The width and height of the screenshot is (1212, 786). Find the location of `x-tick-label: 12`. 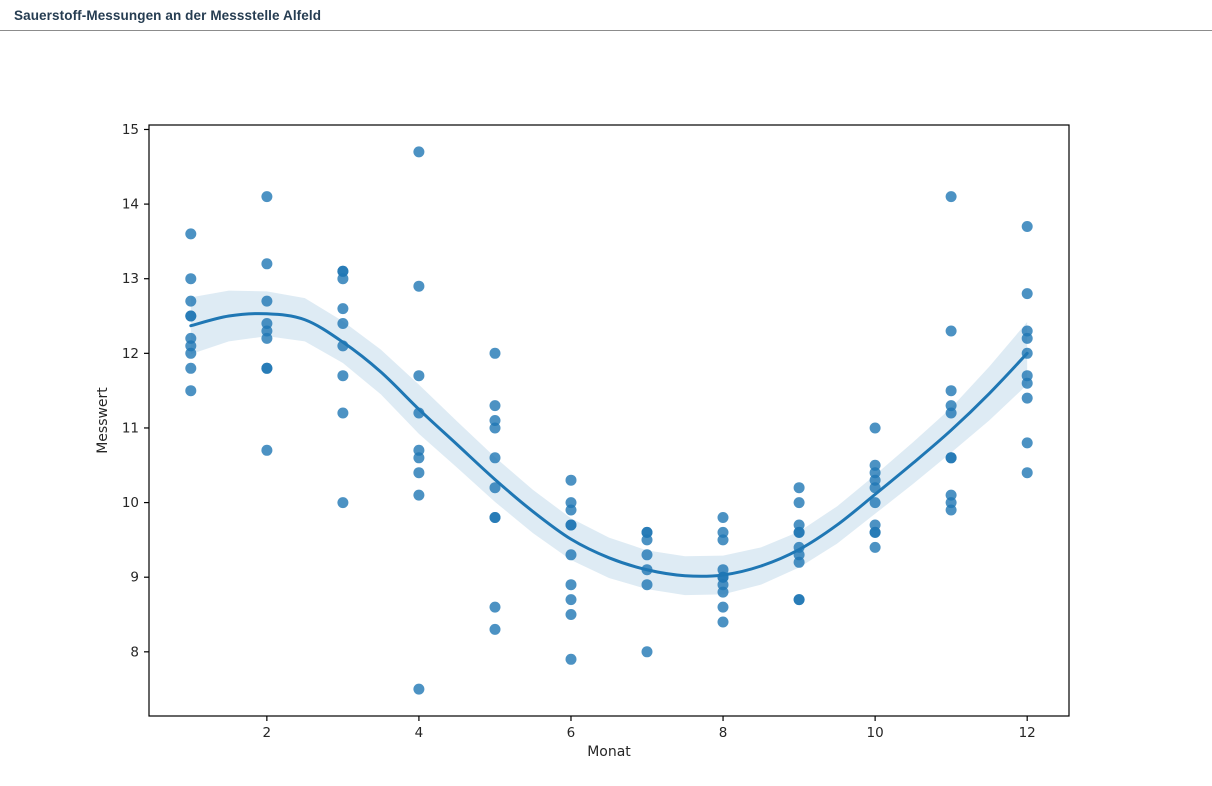

x-tick-label: 12 is located at coordinates (1027, 733).